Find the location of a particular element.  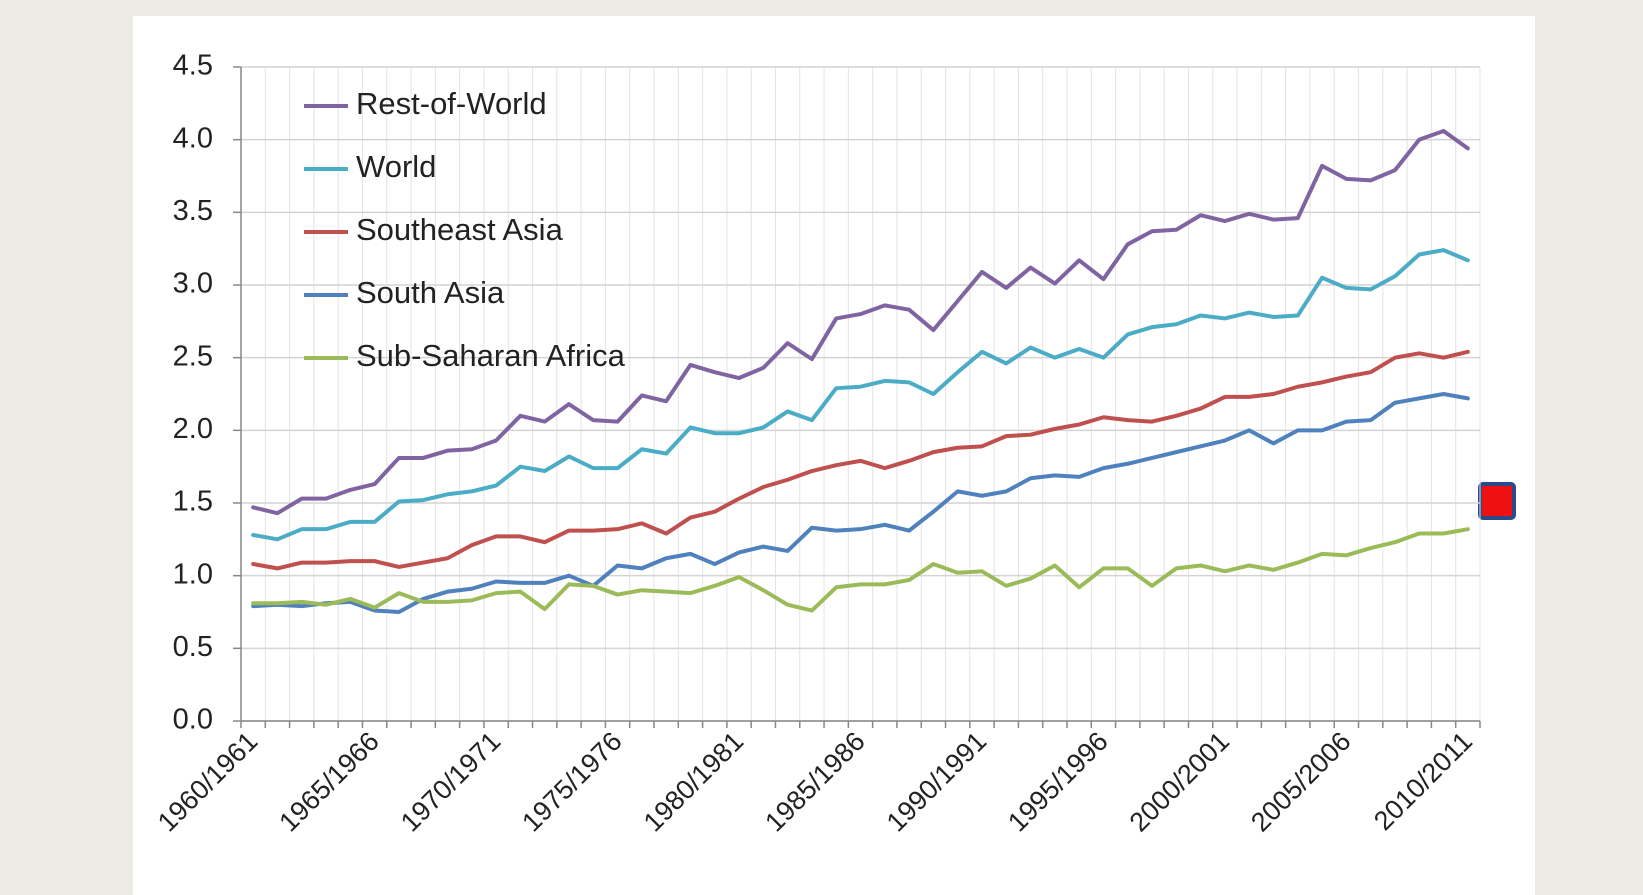

y-tick-label: 3.0 is located at coordinates (193, 284).